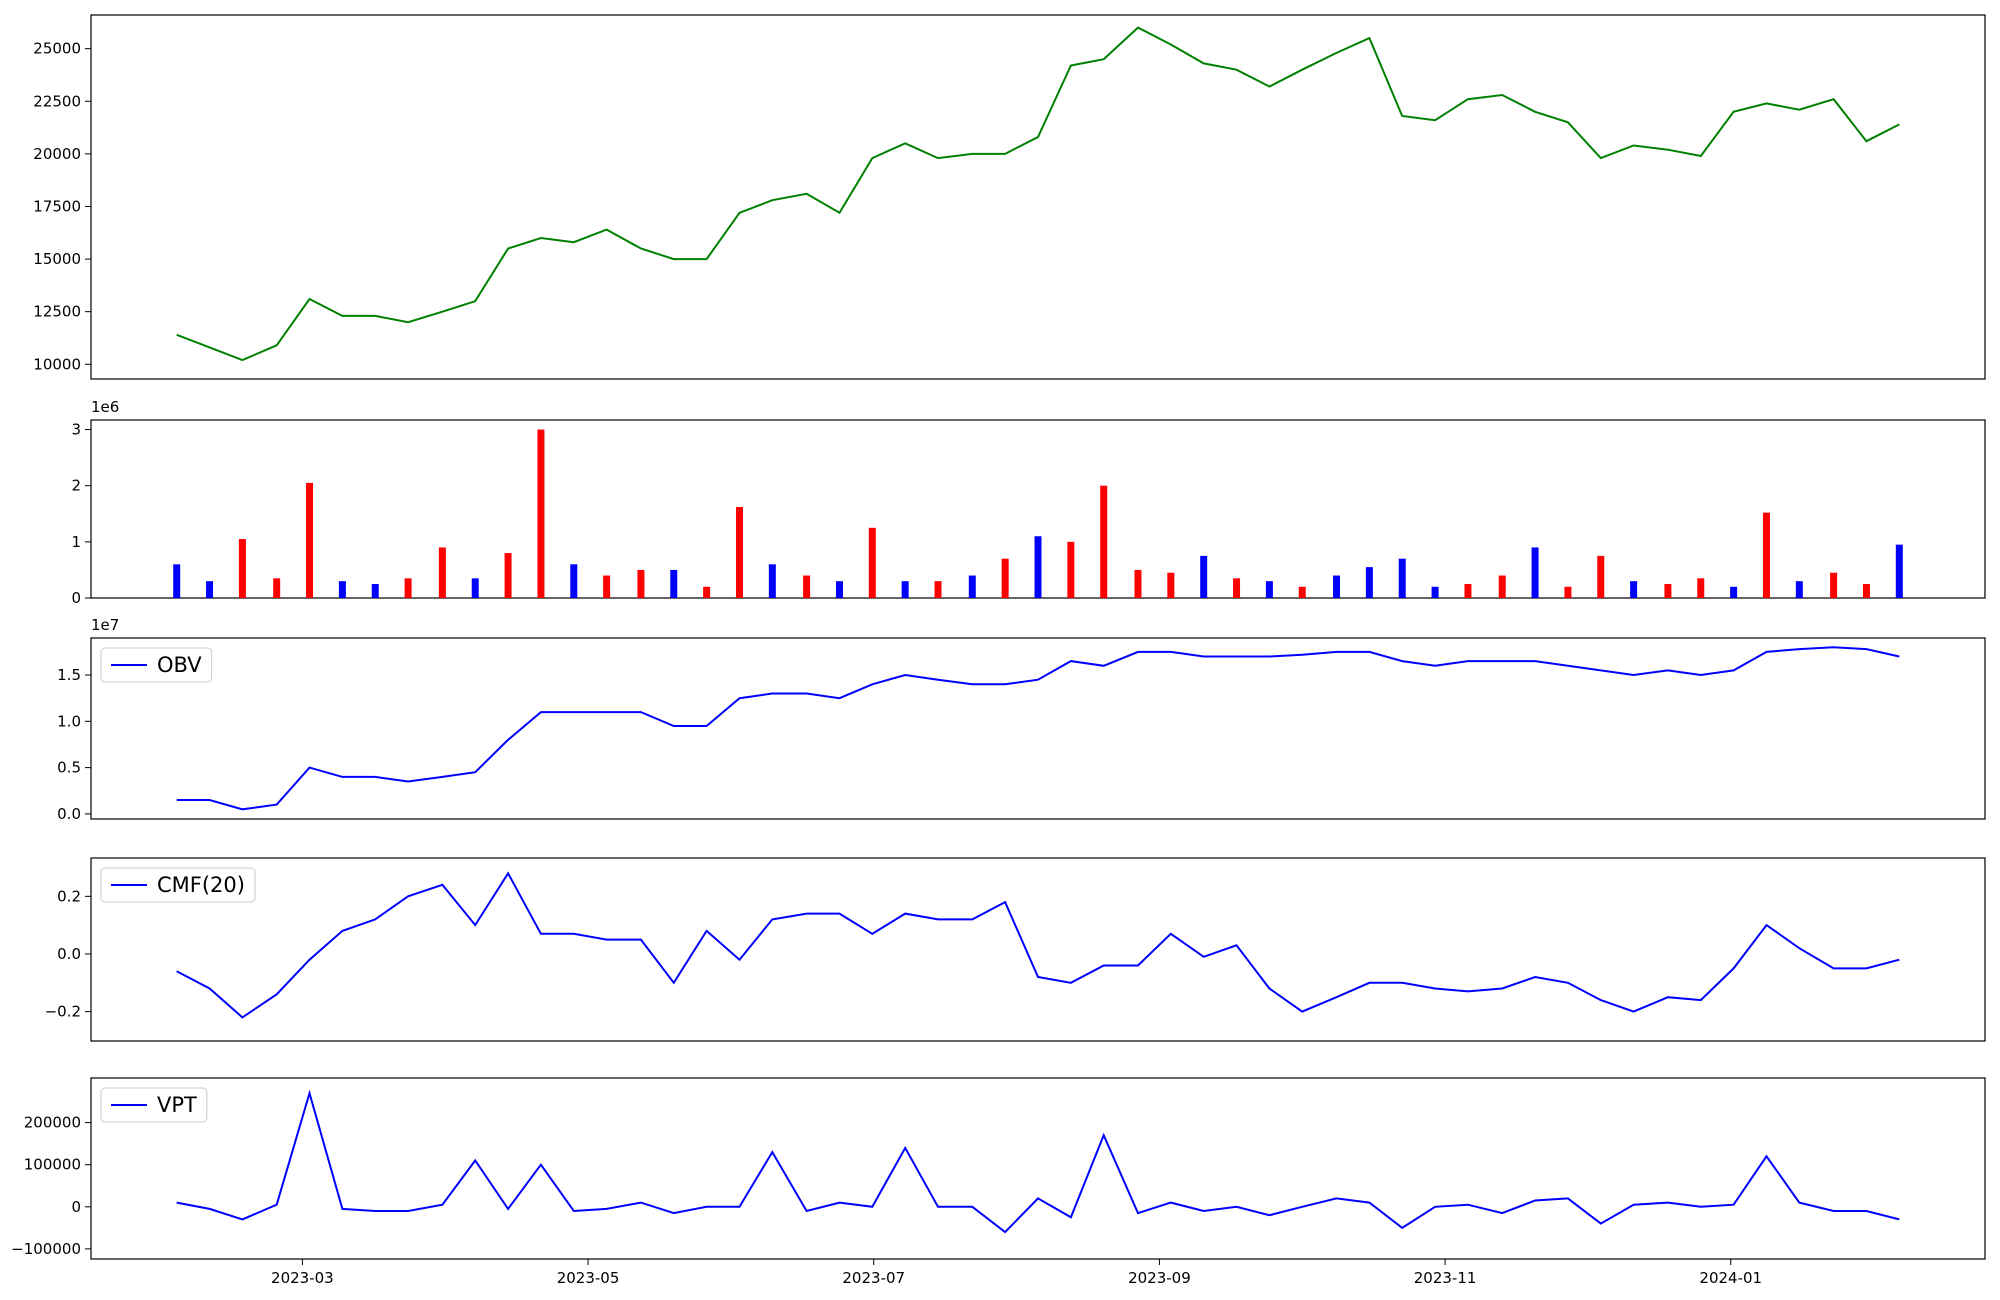  Describe the element at coordinates (52, 1123) in the screenshot. I see `y-tick-label: 200000` at that location.